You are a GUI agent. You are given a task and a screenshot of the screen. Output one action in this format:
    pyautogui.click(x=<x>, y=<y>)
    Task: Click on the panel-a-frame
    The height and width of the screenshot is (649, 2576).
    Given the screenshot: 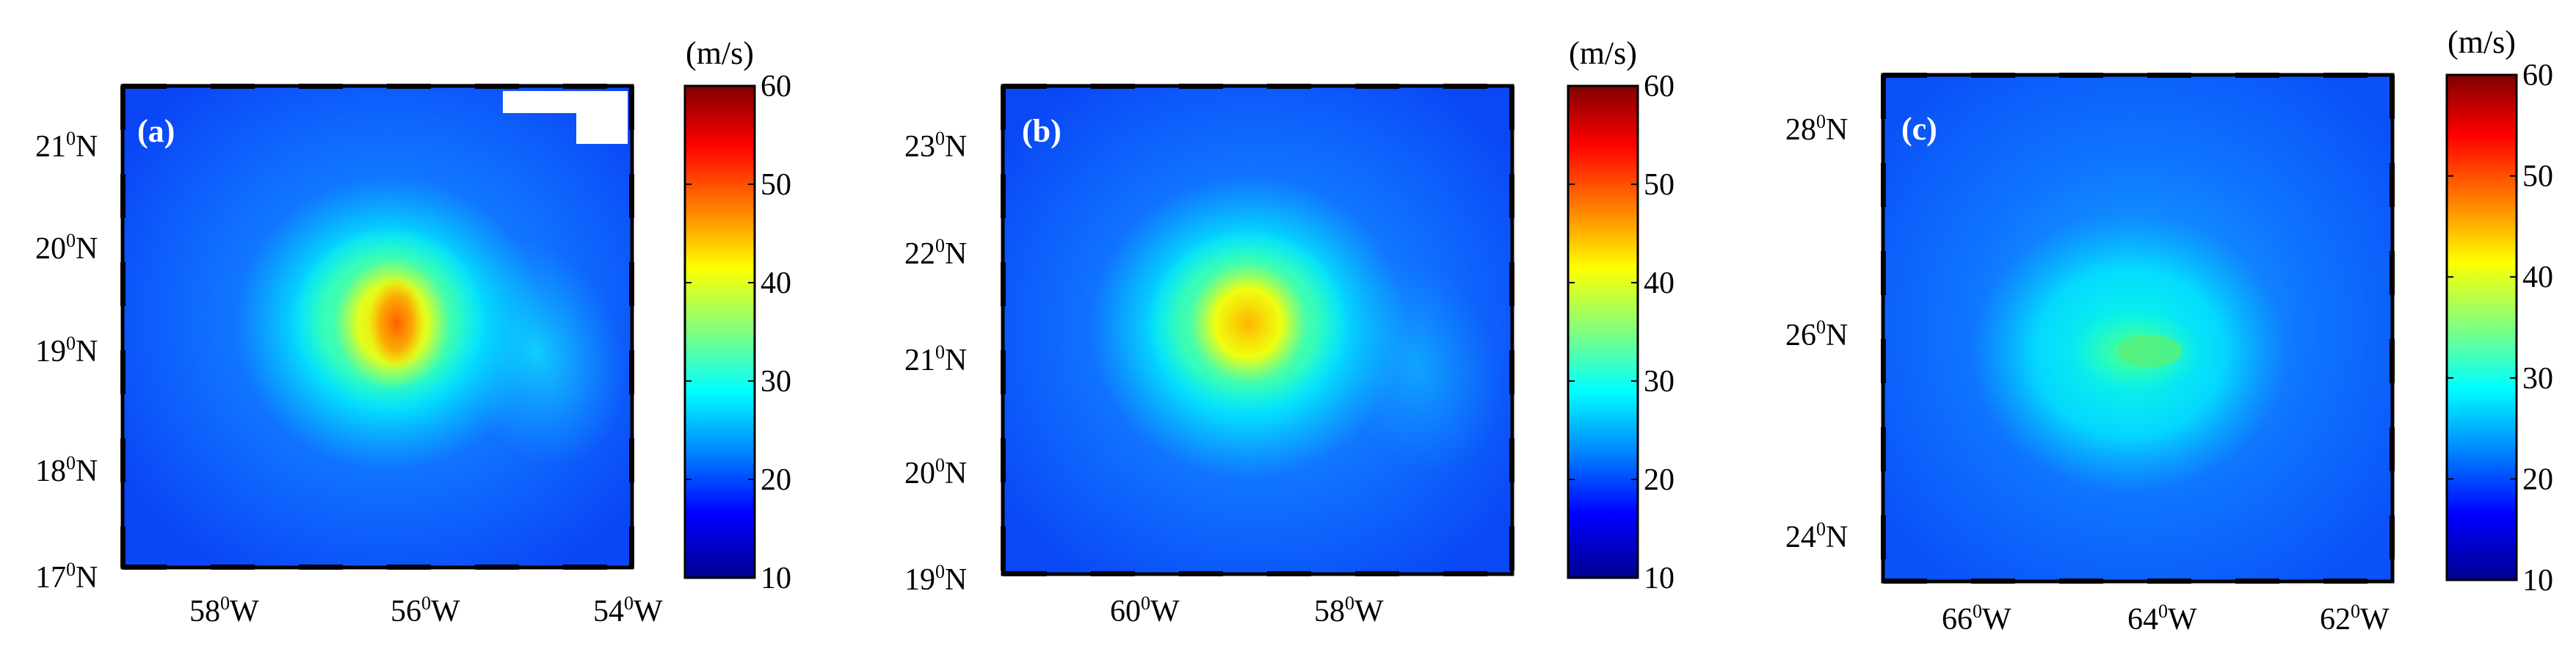 What is the action you would take?
    pyautogui.click(x=377, y=327)
    